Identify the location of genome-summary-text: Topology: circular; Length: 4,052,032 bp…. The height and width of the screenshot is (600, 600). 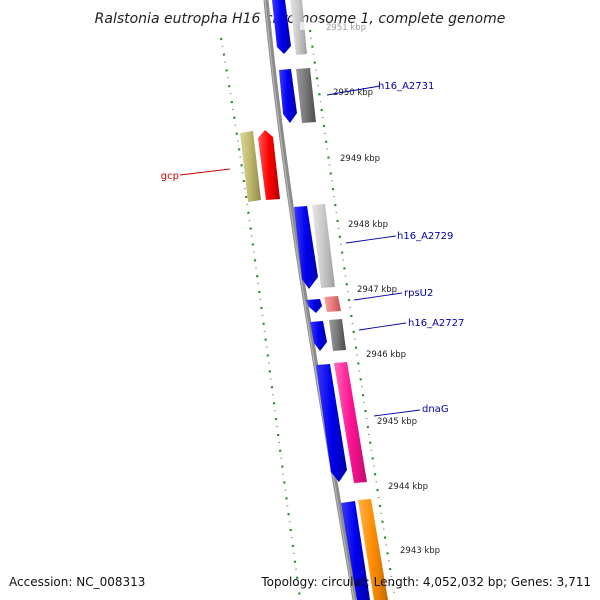
(425, 582).